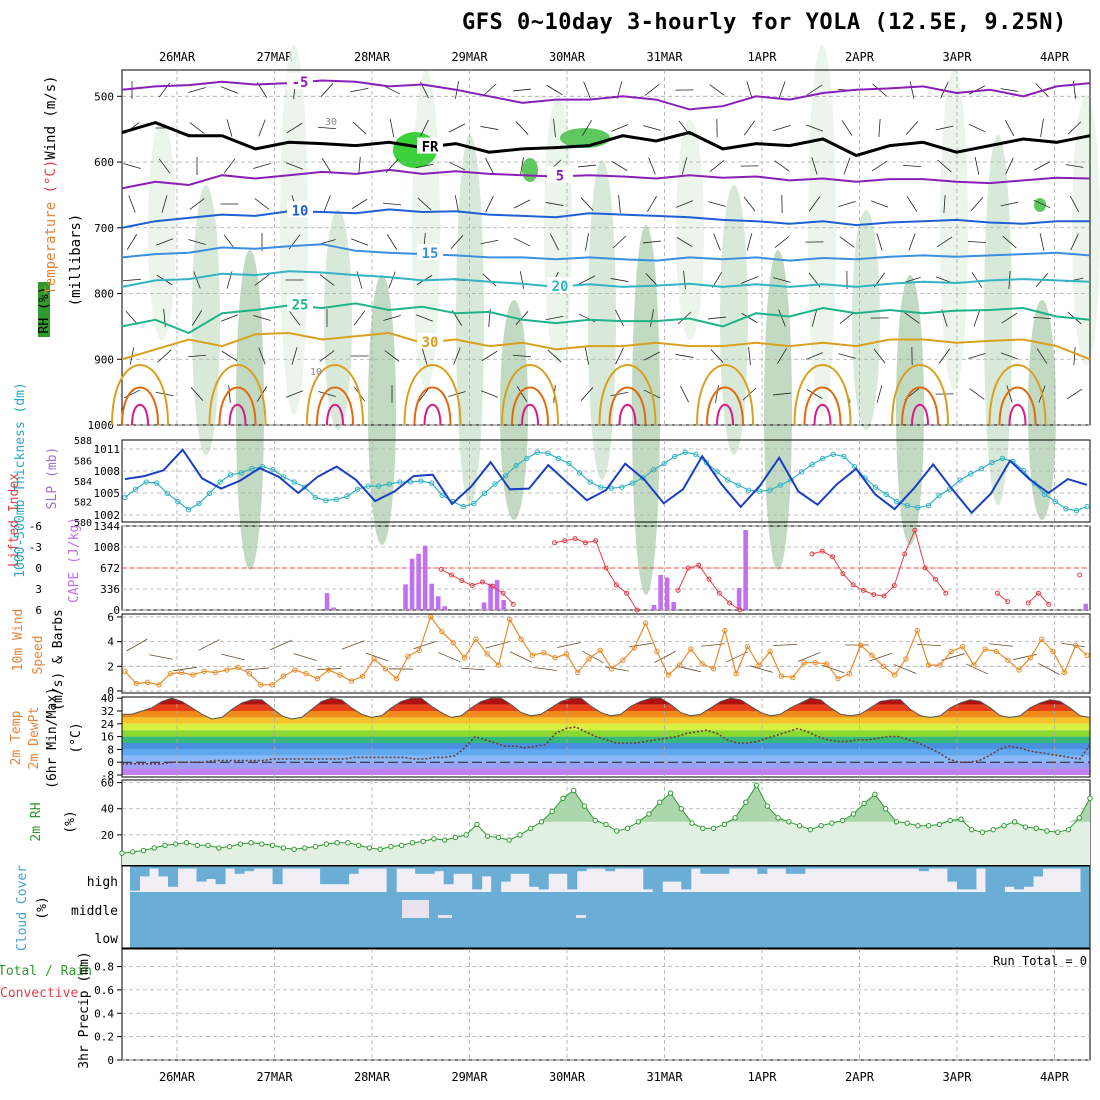  I want to click on cloud-gap, so click(581, 916).